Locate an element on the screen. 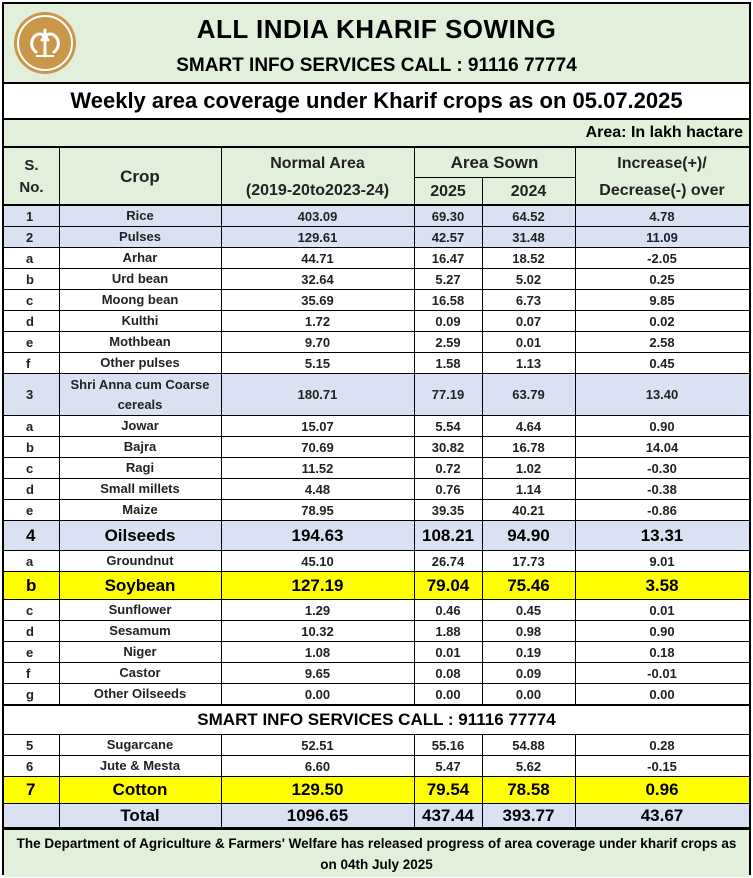 The image size is (753, 878). row-normal-area: 45.10 is located at coordinates (317, 561).